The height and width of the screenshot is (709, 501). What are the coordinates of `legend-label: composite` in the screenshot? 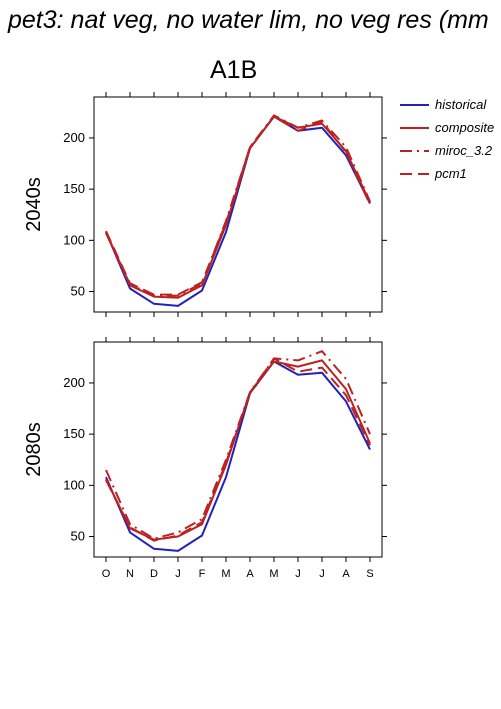 It's located at (464, 127).